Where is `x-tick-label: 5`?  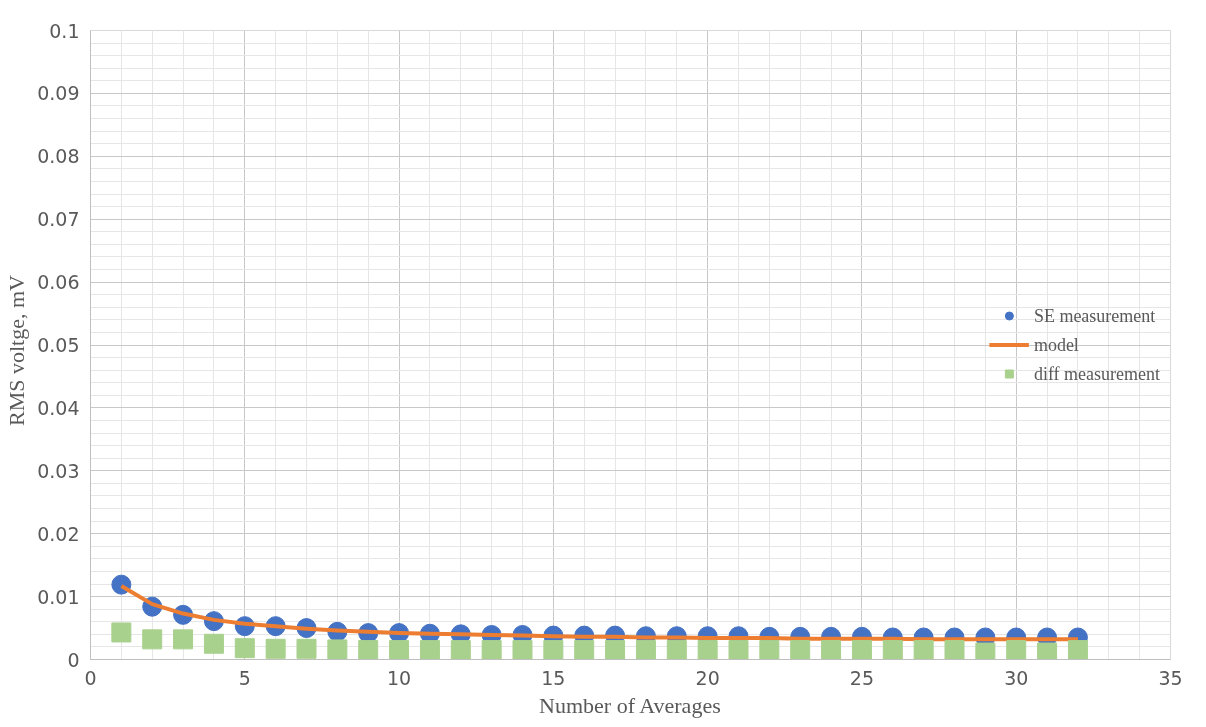
x-tick-label: 5 is located at coordinates (244, 677).